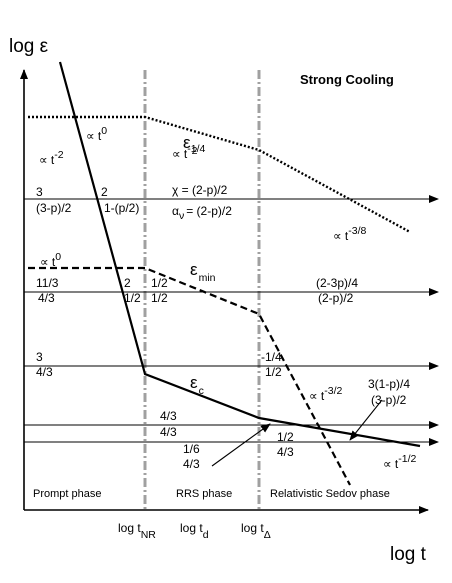  I want to click on index-label: (2-p)/2, so click(336, 298).